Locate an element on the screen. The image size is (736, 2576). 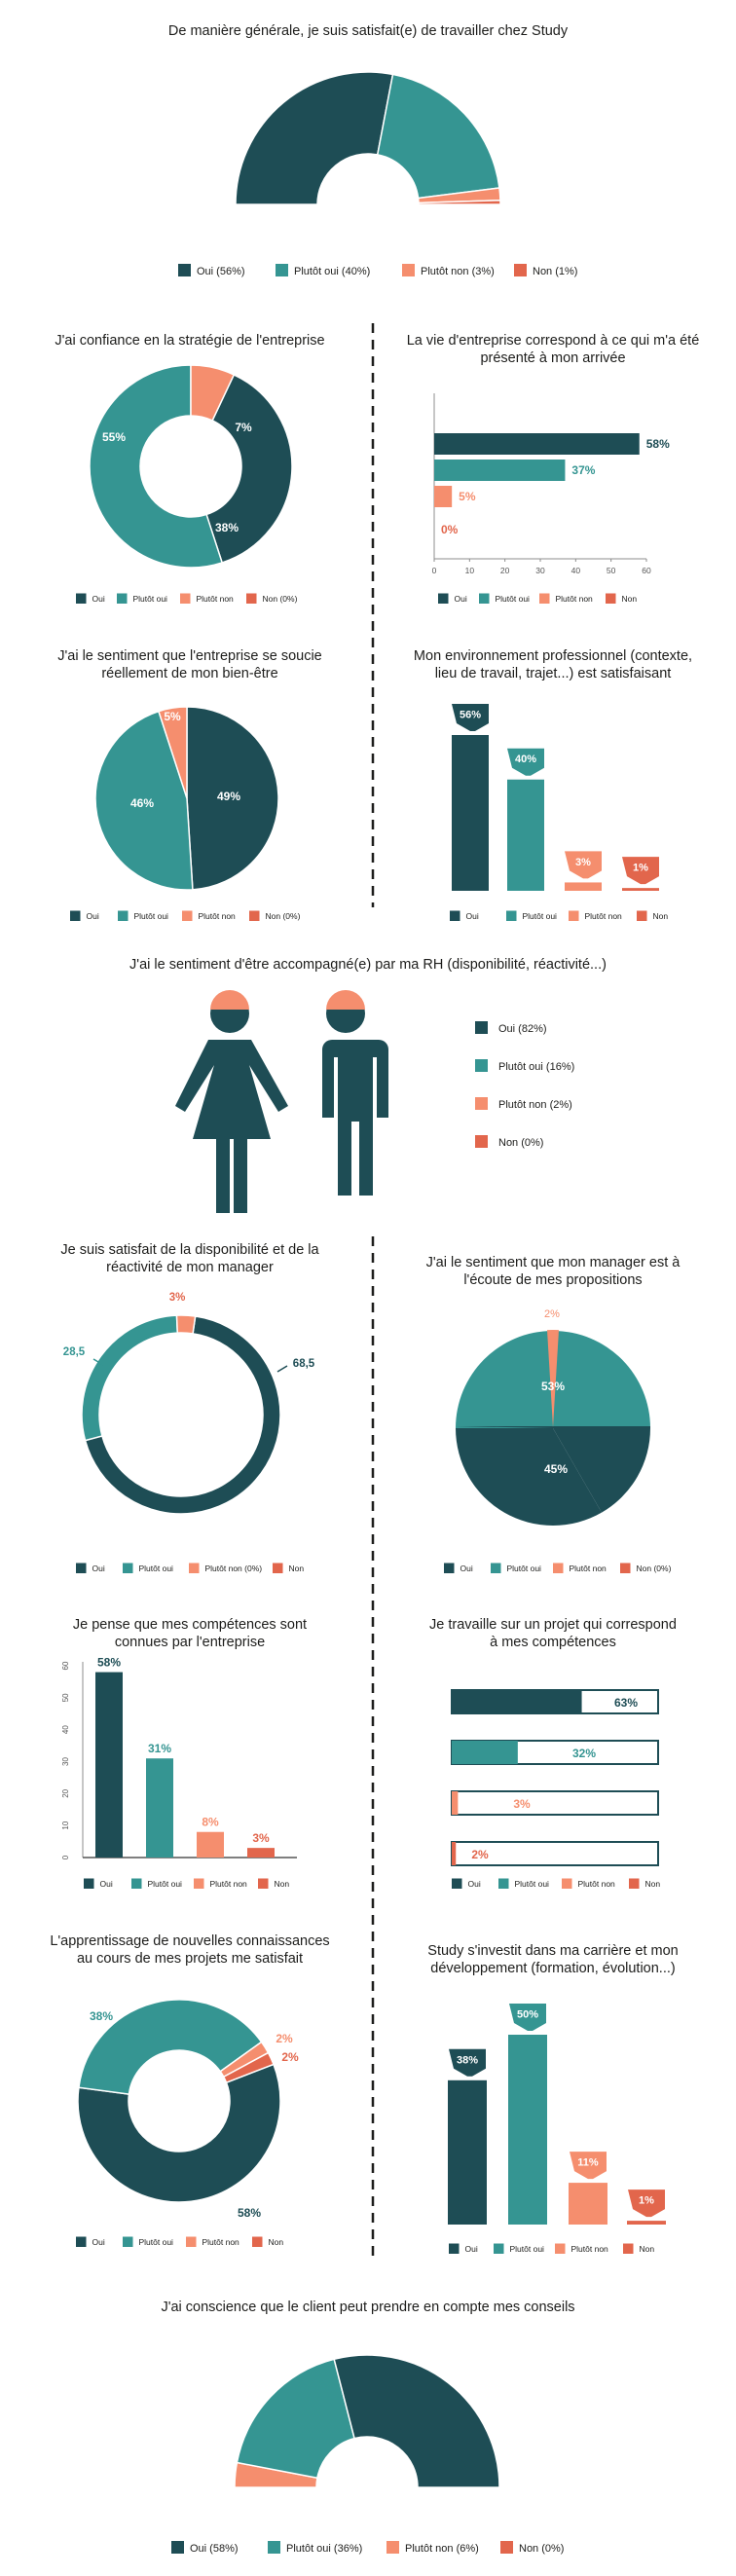
data-label: 55% is located at coordinates (114, 437).